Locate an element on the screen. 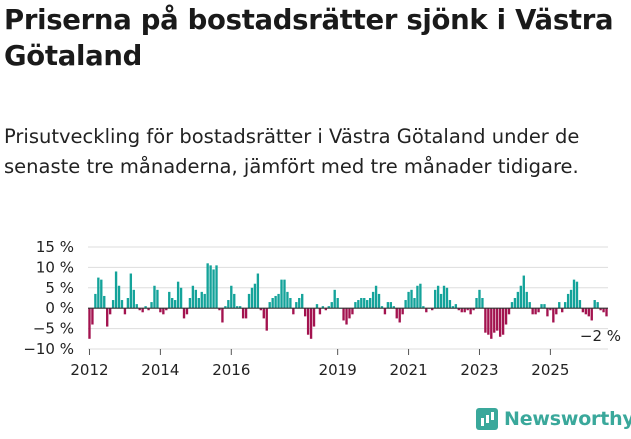 Image resolution: width=631 pixels, height=439 pixels. x-tick-label: 2025 is located at coordinates (550, 370).